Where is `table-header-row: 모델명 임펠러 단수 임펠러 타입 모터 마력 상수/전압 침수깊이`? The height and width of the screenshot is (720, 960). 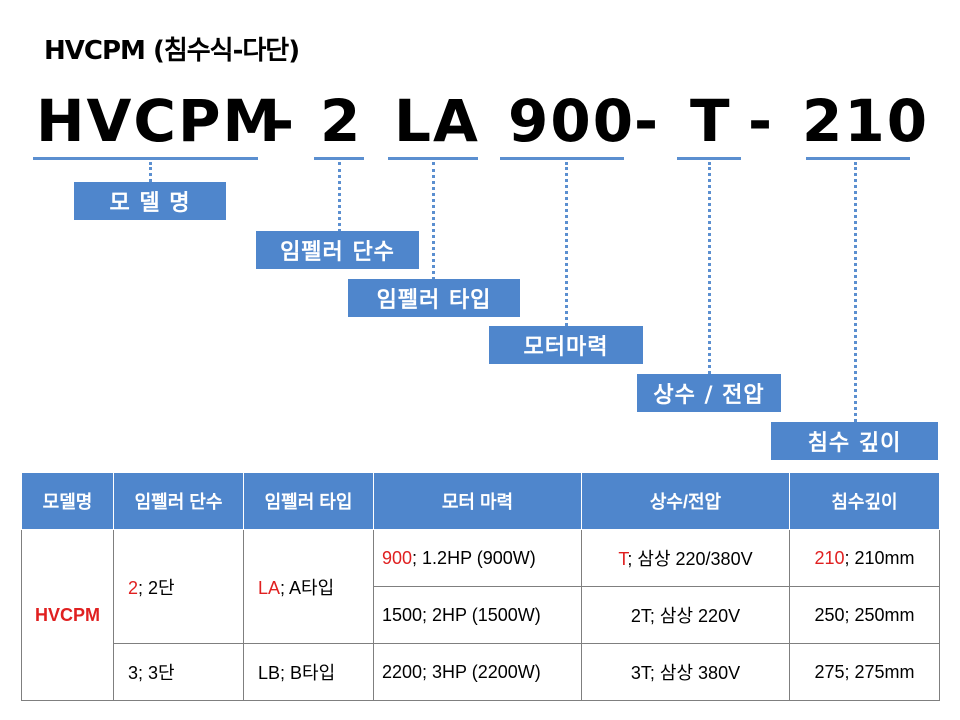
table-header-row: 모델명 임펠러 단수 임펠러 타입 모터 마력 상수/전압 침수깊이 is located at coordinates (480, 501).